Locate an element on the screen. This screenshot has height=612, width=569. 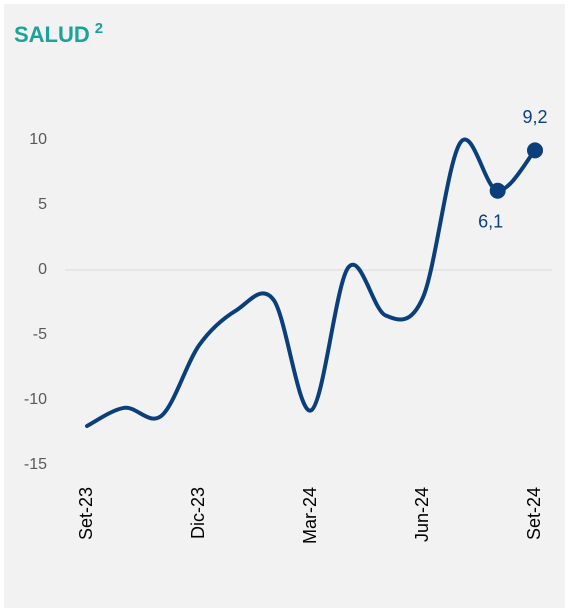
x-tick-label: Set-24 is located at coordinates (534, 513).